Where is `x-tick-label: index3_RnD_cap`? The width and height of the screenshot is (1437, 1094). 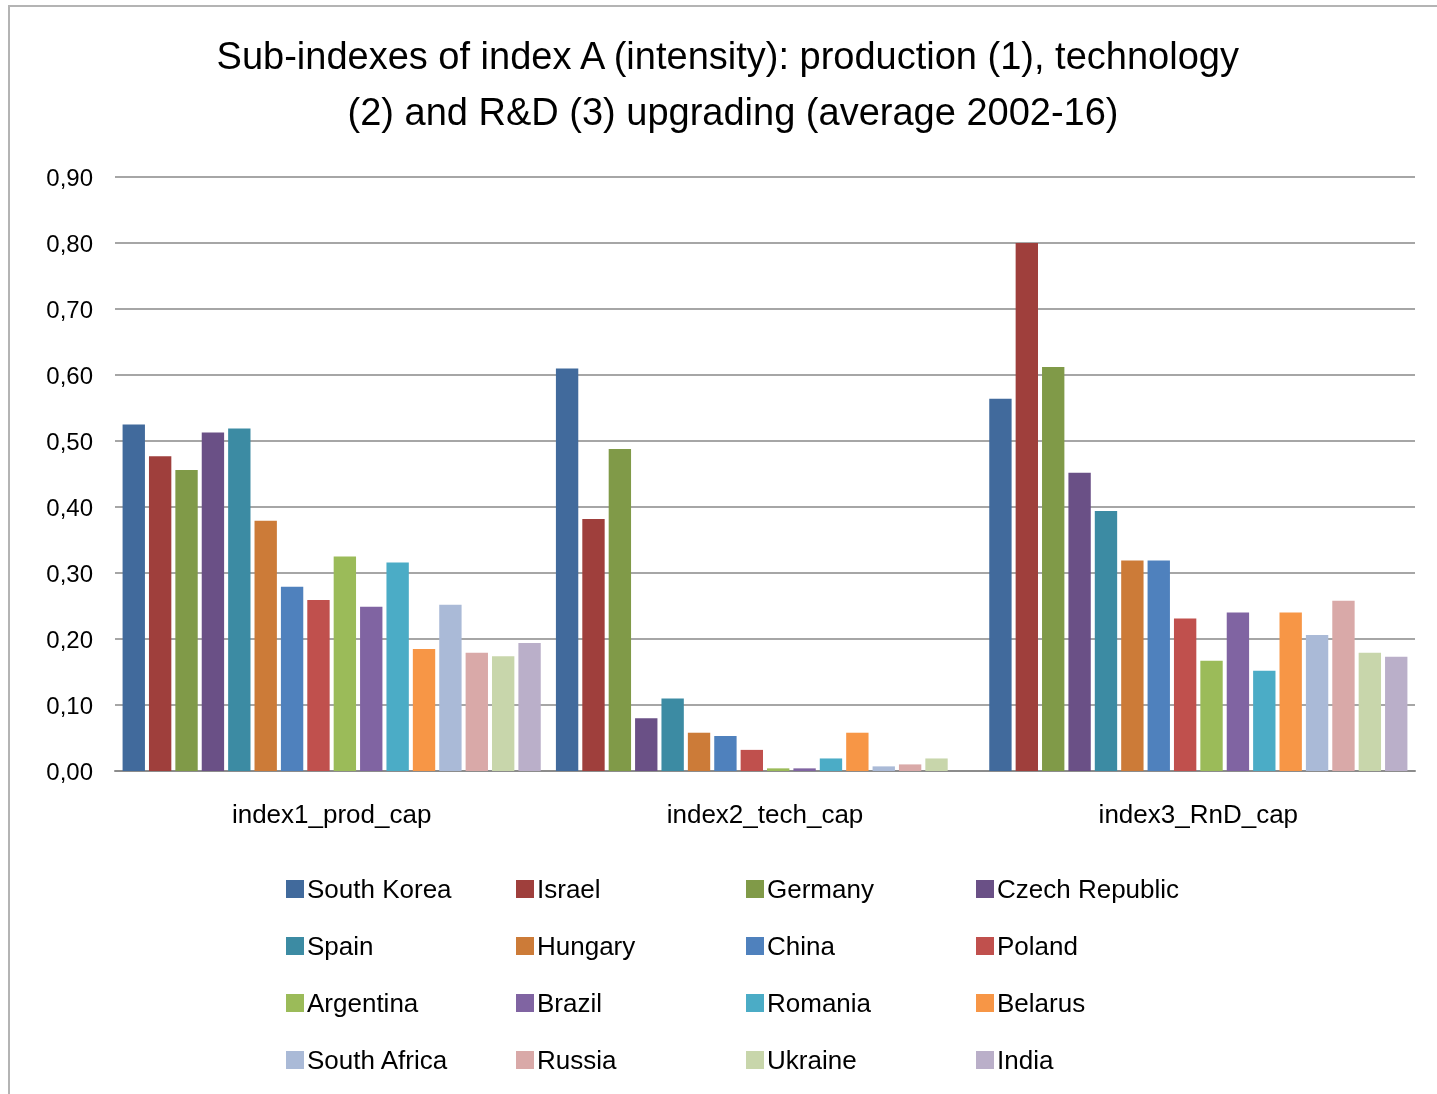
x-tick-label: index3_RnD_cap is located at coordinates (1198, 814).